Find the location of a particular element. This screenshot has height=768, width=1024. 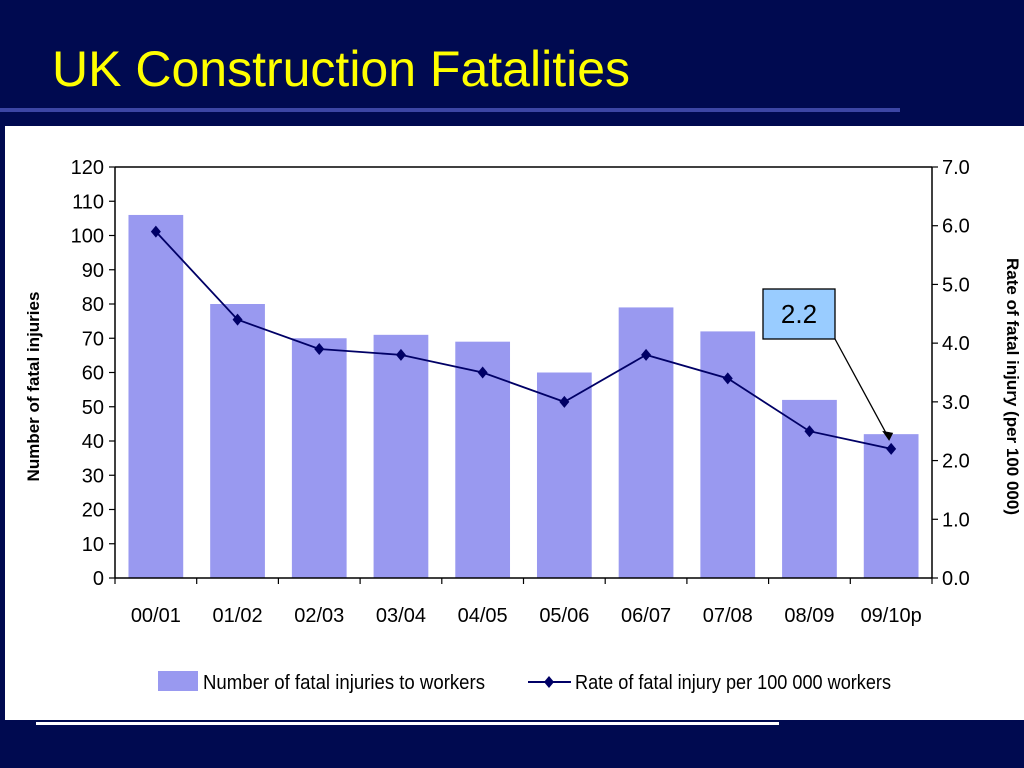

y-tick-label-left: 0 is located at coordinates (98, 579).